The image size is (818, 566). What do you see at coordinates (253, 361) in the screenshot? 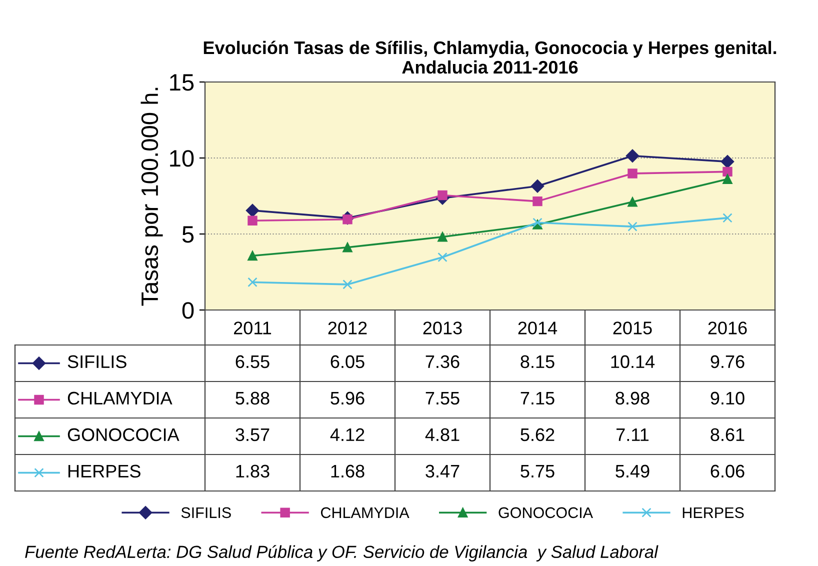
I see `data-label: 6.55` at bounding box center [253, 361].